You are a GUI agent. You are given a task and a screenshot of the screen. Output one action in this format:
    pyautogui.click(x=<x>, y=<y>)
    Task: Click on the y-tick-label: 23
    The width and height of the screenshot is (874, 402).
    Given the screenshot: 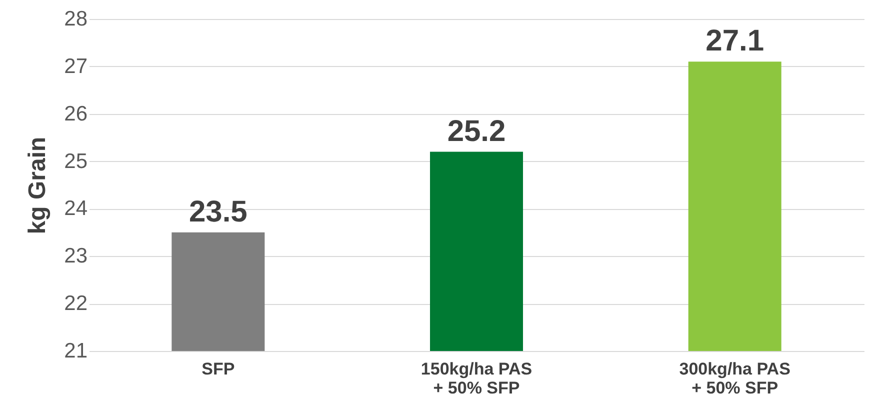 What is the action you would take?
    pyautogui.click(x=76, y=256)
    